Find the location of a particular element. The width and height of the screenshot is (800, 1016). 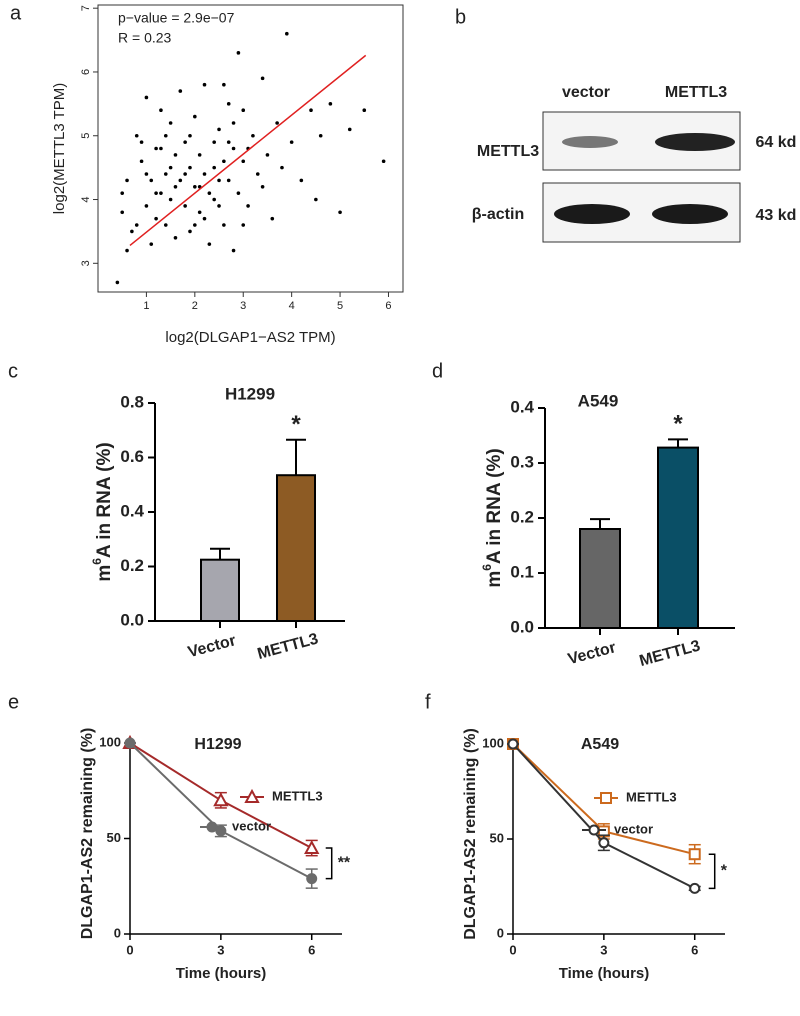

significance: * is located at coordinates (296, 424).